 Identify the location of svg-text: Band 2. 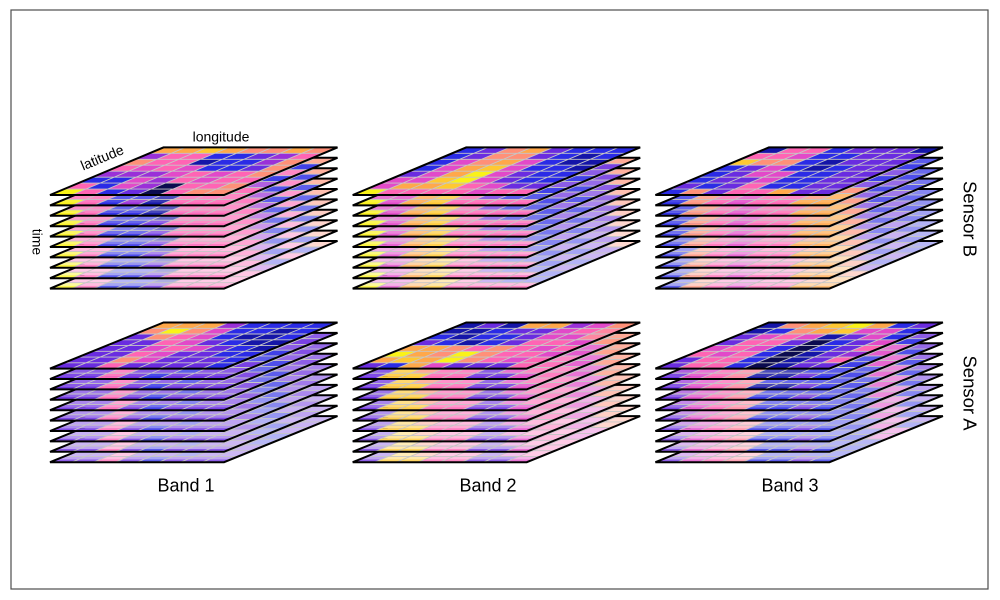
(487, 486).